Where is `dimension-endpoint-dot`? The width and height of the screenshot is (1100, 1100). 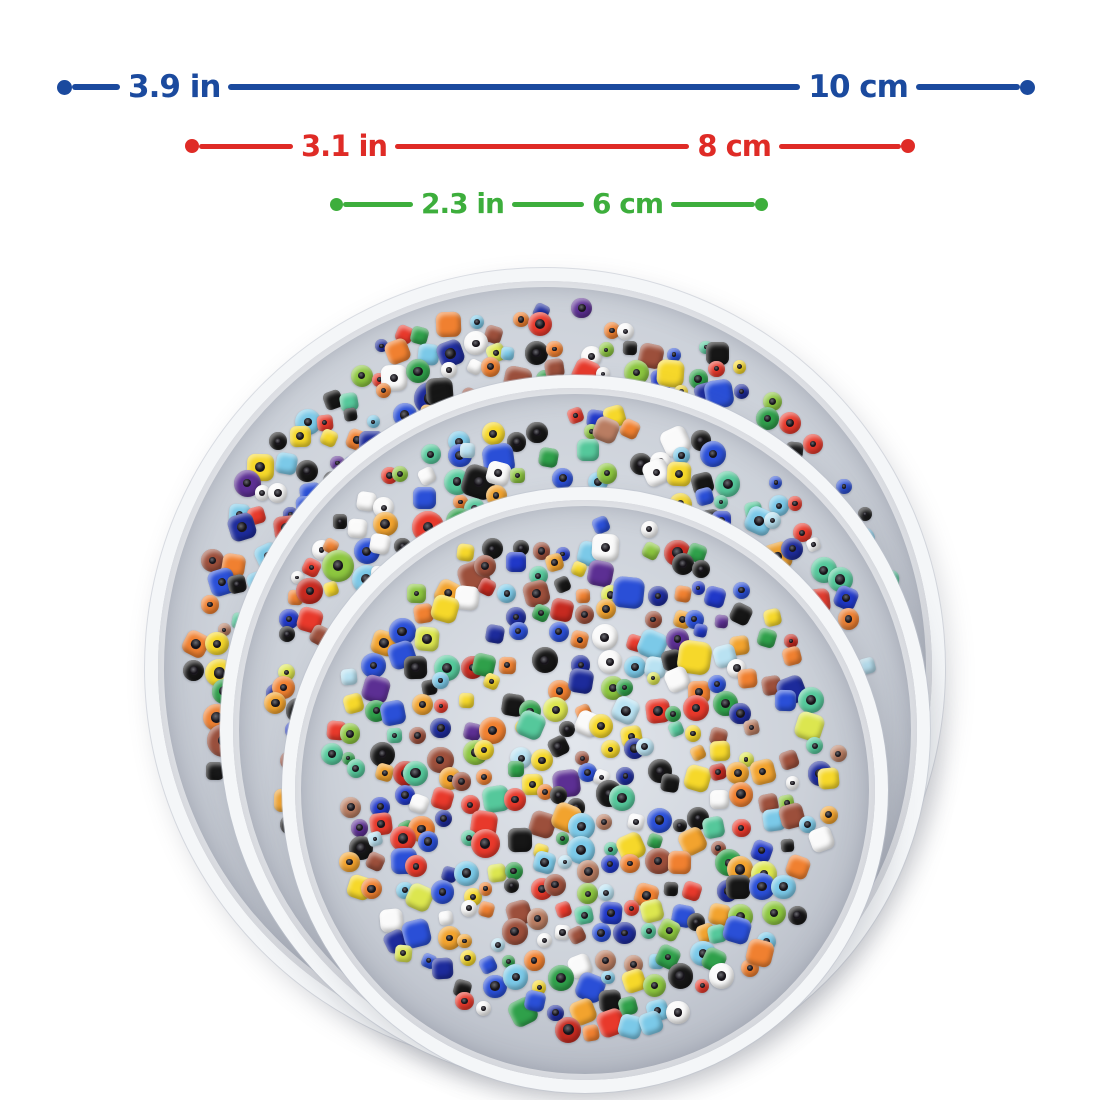
dimension-endpoint-dot is located at coordinates (1027, 87).